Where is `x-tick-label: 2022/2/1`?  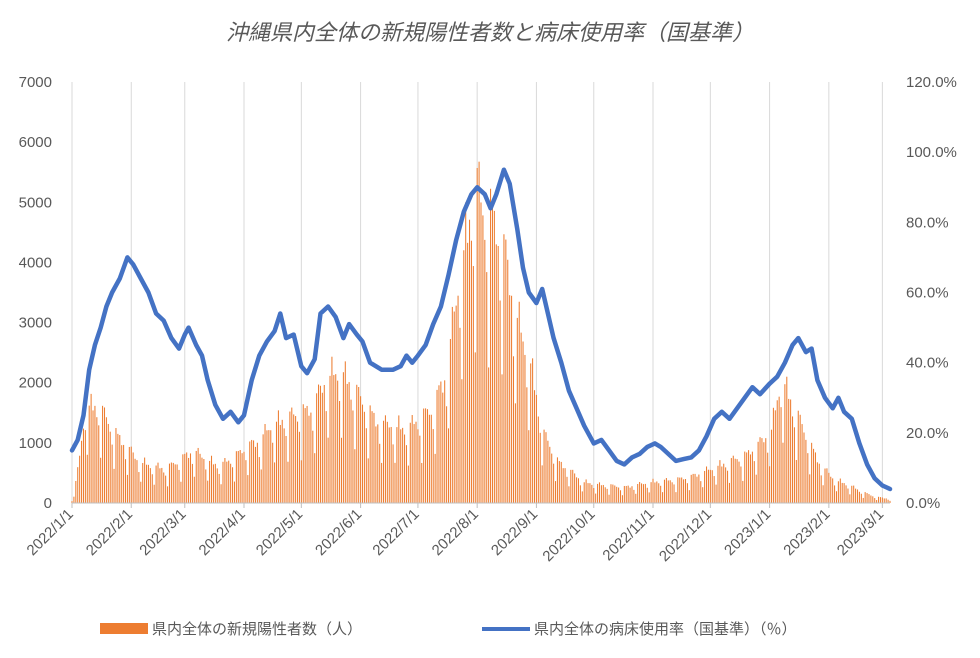 x-tick-label: 2022/2/1 is located at coordinates (109, 532).